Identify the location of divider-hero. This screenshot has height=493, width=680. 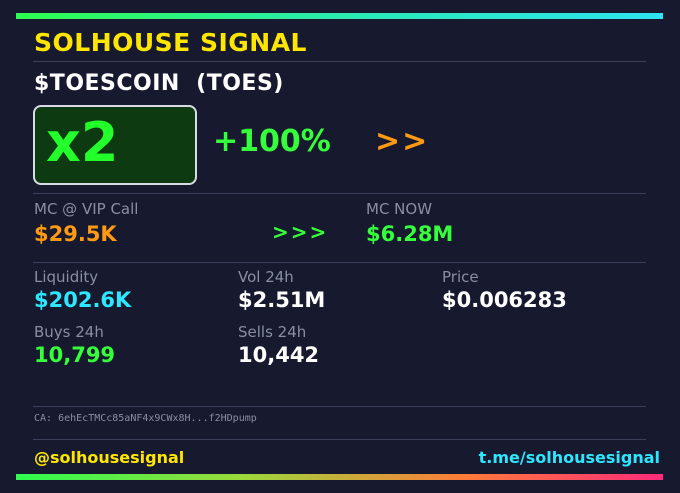
(339, 193).